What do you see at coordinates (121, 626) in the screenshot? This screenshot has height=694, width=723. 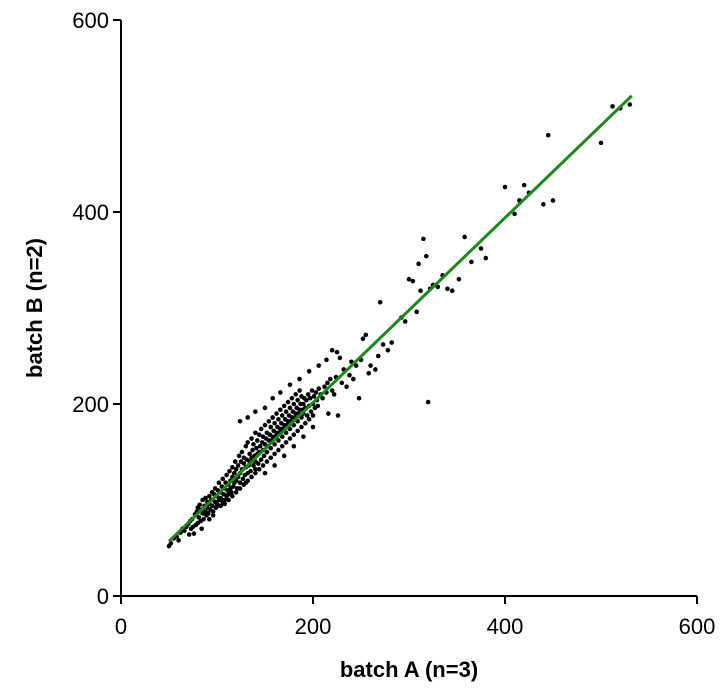 I see `x-tick-label: 0` at bounding box center [121, 626].